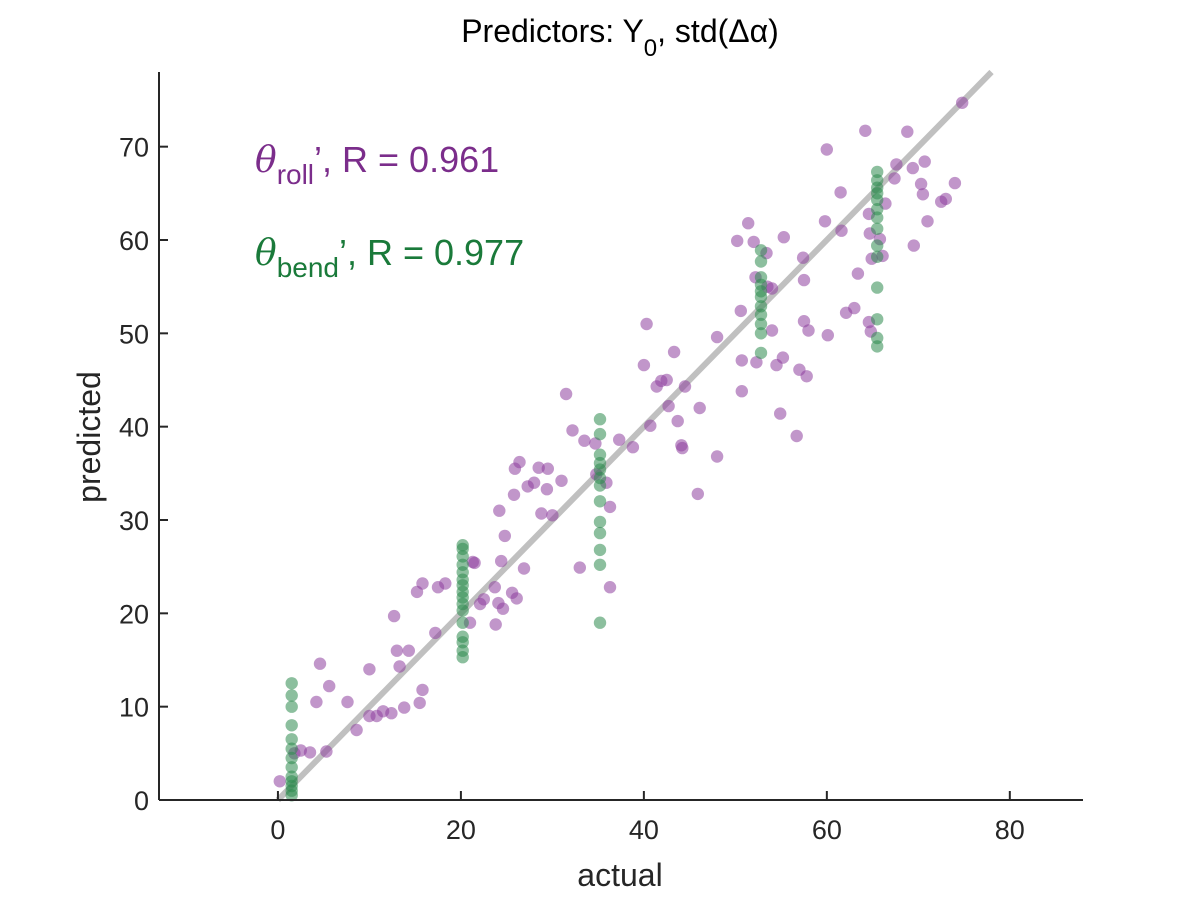  I want to click on y-tick-label: 50, so click(134, 334).